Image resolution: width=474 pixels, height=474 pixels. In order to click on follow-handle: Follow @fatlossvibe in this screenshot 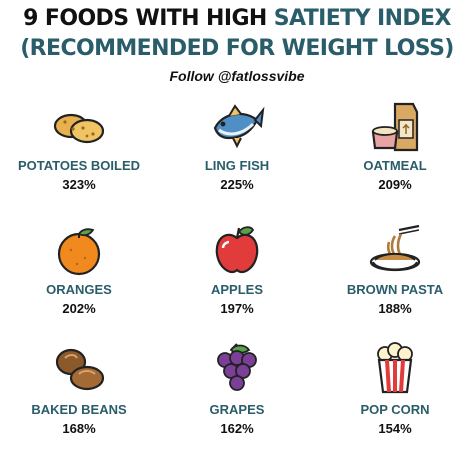, I will do `click(237, 76)`.